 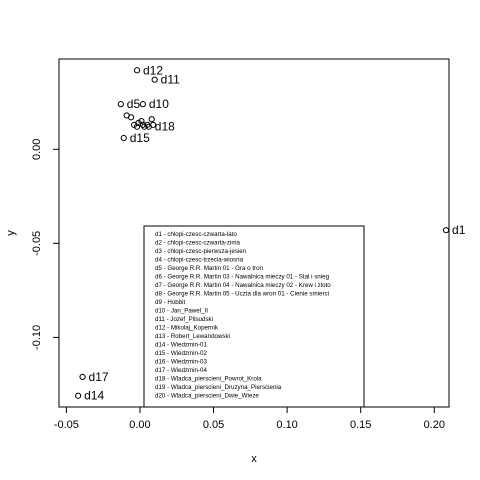 What do you see at coordinates (153, 70) in the screenshot?
I see `point-label-d12: d12` at bounding box center [153, 70].